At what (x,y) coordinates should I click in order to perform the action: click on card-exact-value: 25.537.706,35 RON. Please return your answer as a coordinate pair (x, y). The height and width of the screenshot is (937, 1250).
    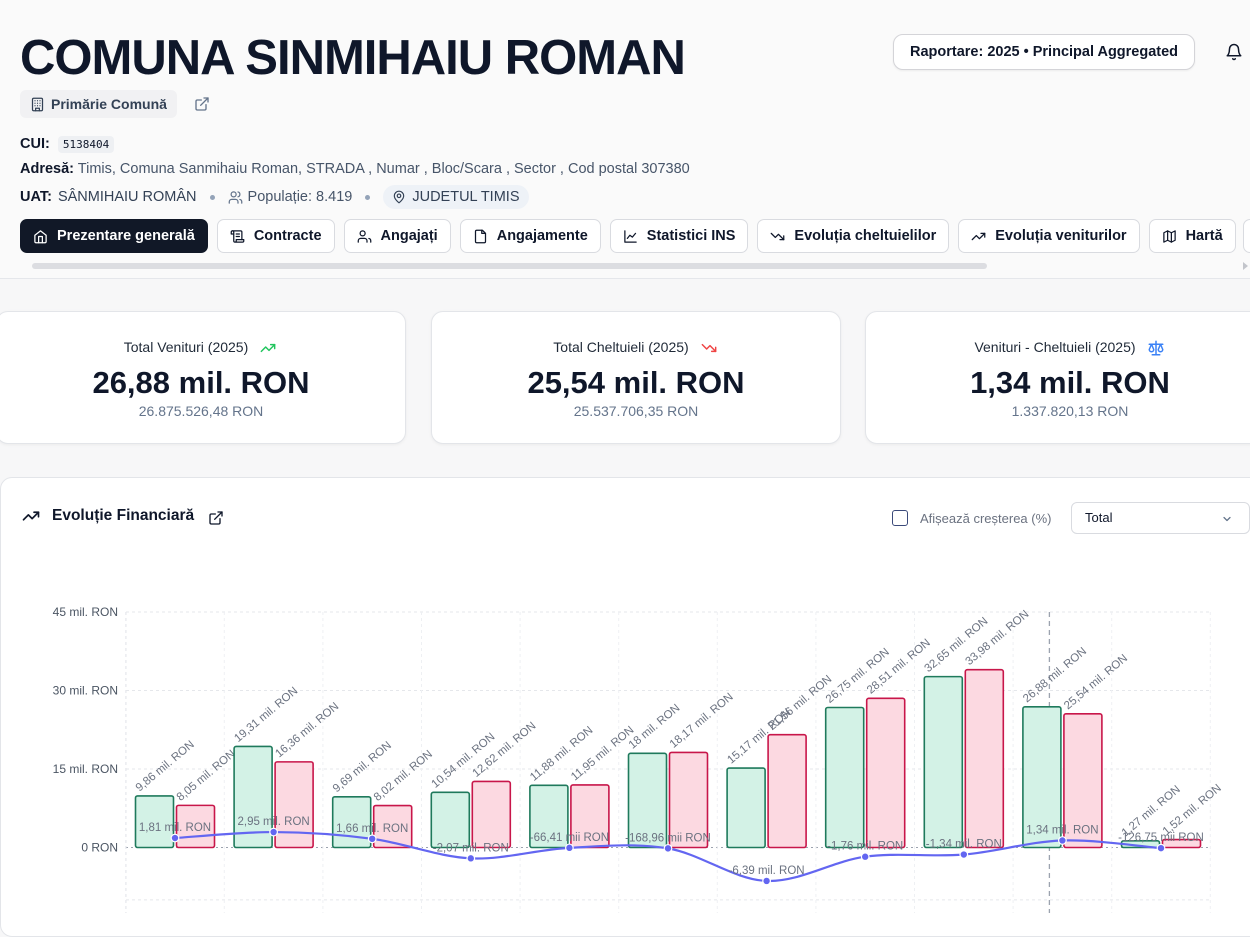
    Looking at the image, I should click on (636, 411).